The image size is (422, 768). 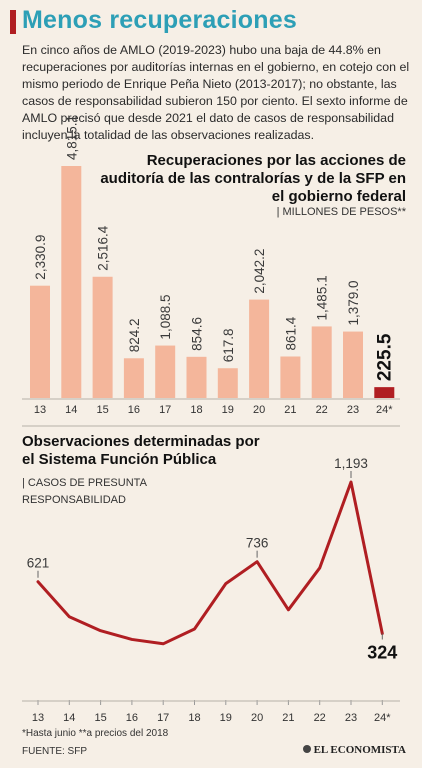 What do you see at coordinates (353, 303) in the screenshot?
I see `bar-value-label: 1,379.0` at bounding box center [353, 303].